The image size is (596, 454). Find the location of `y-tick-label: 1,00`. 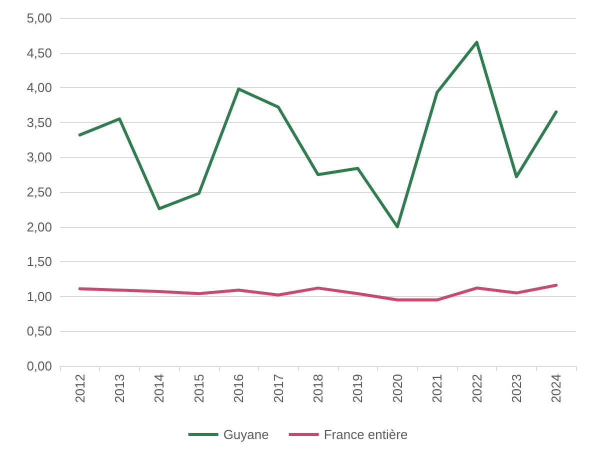

y-tick-label: 1,00 is located at coordinates (39, 296).